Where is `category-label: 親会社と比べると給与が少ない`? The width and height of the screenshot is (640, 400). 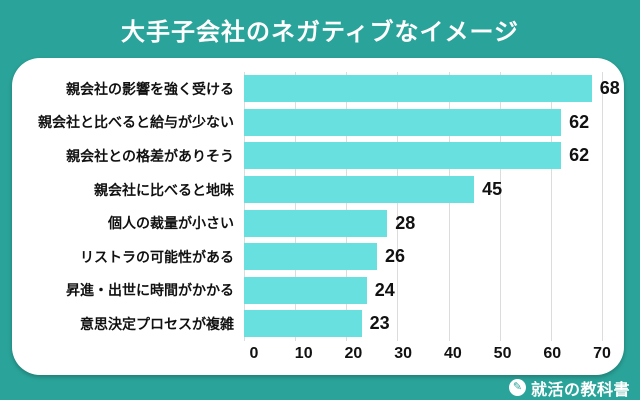
category-label: 親会社と比べると給与が少ない is located at coordinates (136, 122).